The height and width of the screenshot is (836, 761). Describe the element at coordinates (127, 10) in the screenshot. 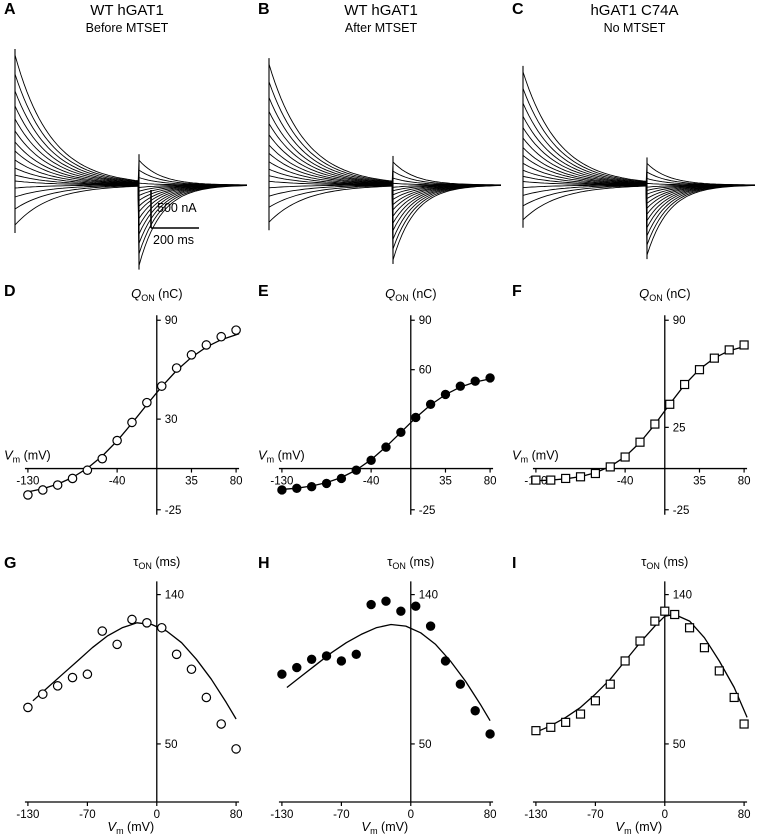

I see `panel-a-title: WT hGAT1` at that location.